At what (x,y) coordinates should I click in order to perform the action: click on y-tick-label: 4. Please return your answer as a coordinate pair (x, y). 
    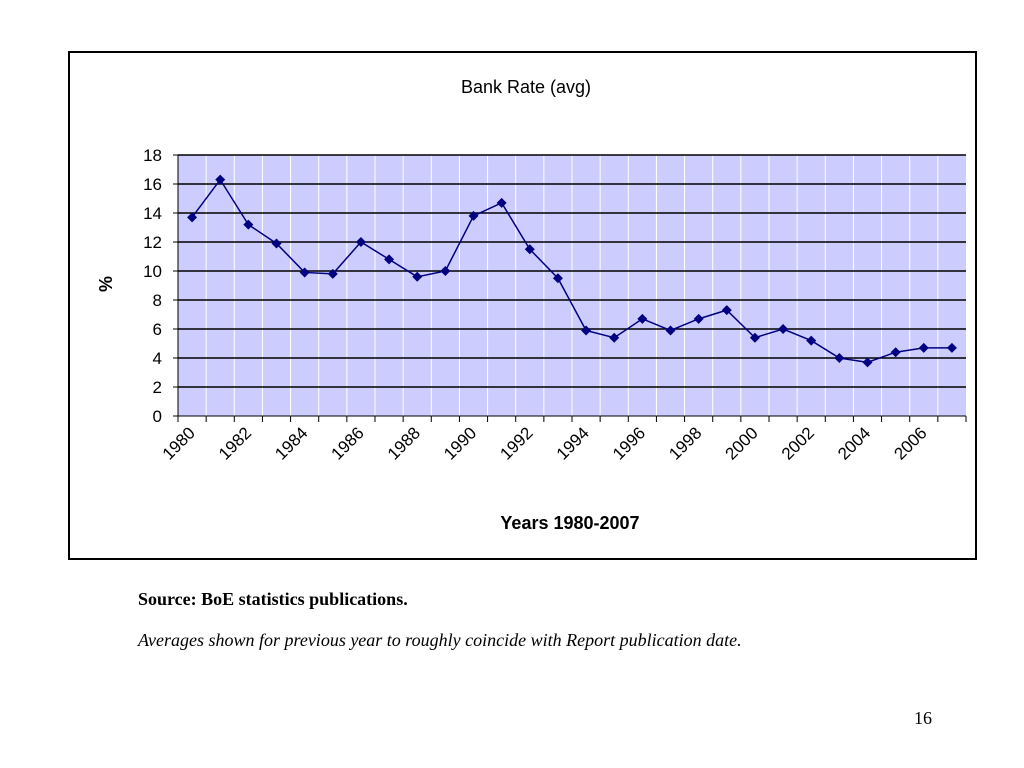
    Looking at the image, I should click on (157, 358).